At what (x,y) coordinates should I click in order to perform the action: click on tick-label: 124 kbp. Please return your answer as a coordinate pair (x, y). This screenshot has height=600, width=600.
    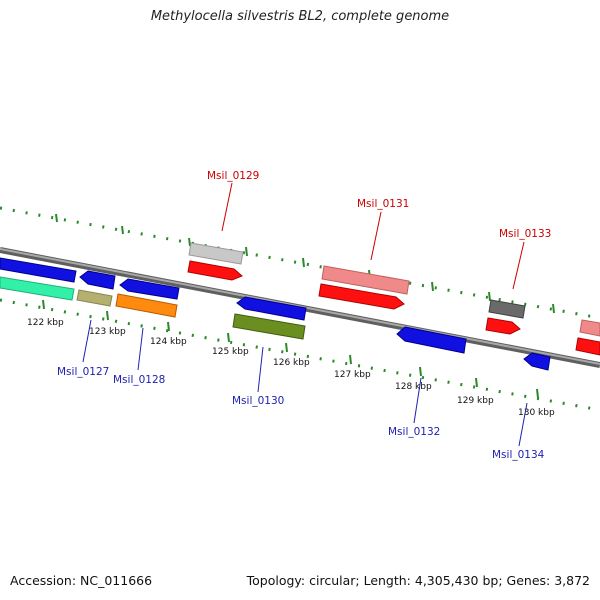
    Looking at the image, I should click on (168, 342).